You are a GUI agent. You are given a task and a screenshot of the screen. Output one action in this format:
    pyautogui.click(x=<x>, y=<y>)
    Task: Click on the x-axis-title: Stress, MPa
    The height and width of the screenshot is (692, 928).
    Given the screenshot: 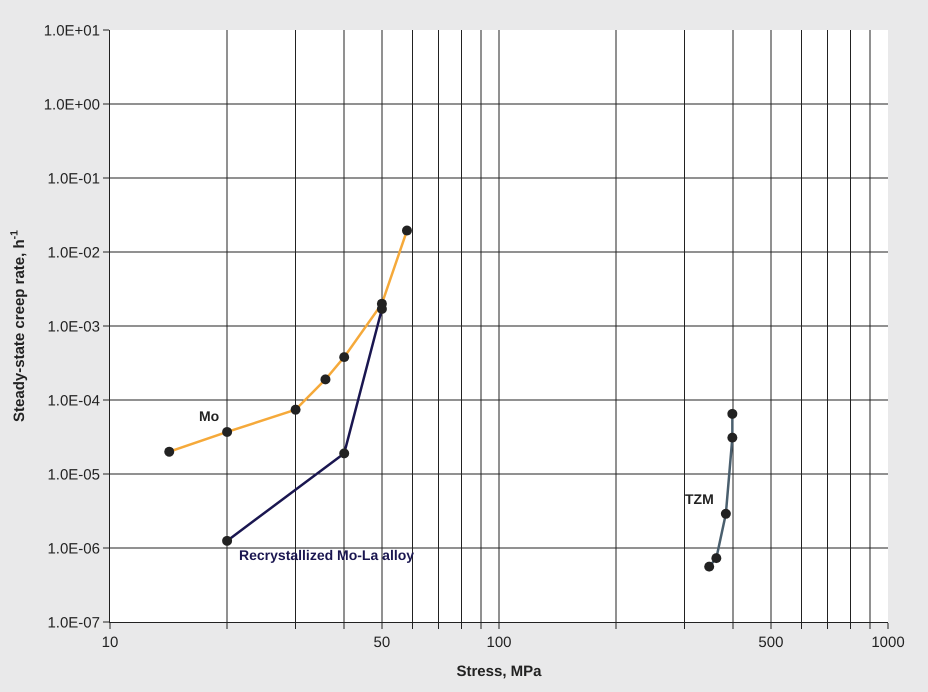 What is the action you would take?
    pyautogui.click(x=499, y=671)
    